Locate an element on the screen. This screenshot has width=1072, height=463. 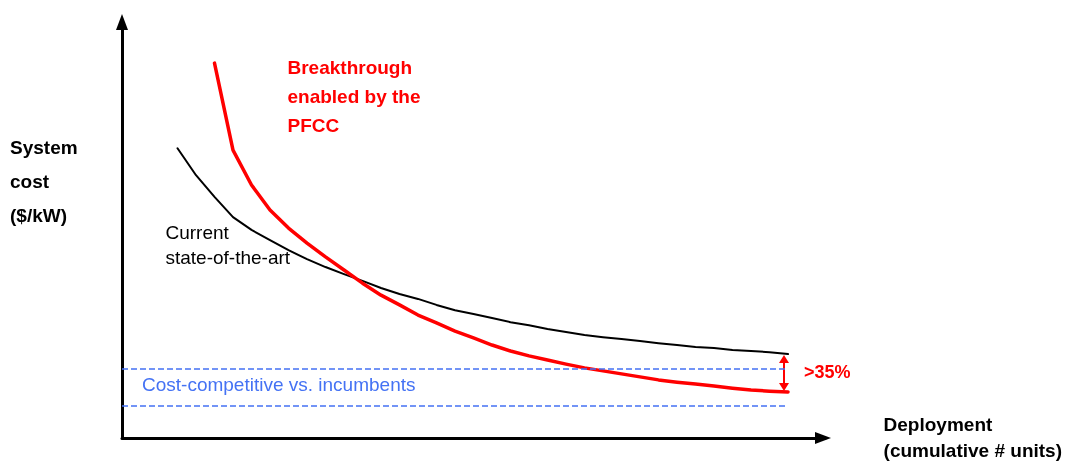
x-axis-title: Deployment (cumulative # units) is located at coordinates (972, 437).